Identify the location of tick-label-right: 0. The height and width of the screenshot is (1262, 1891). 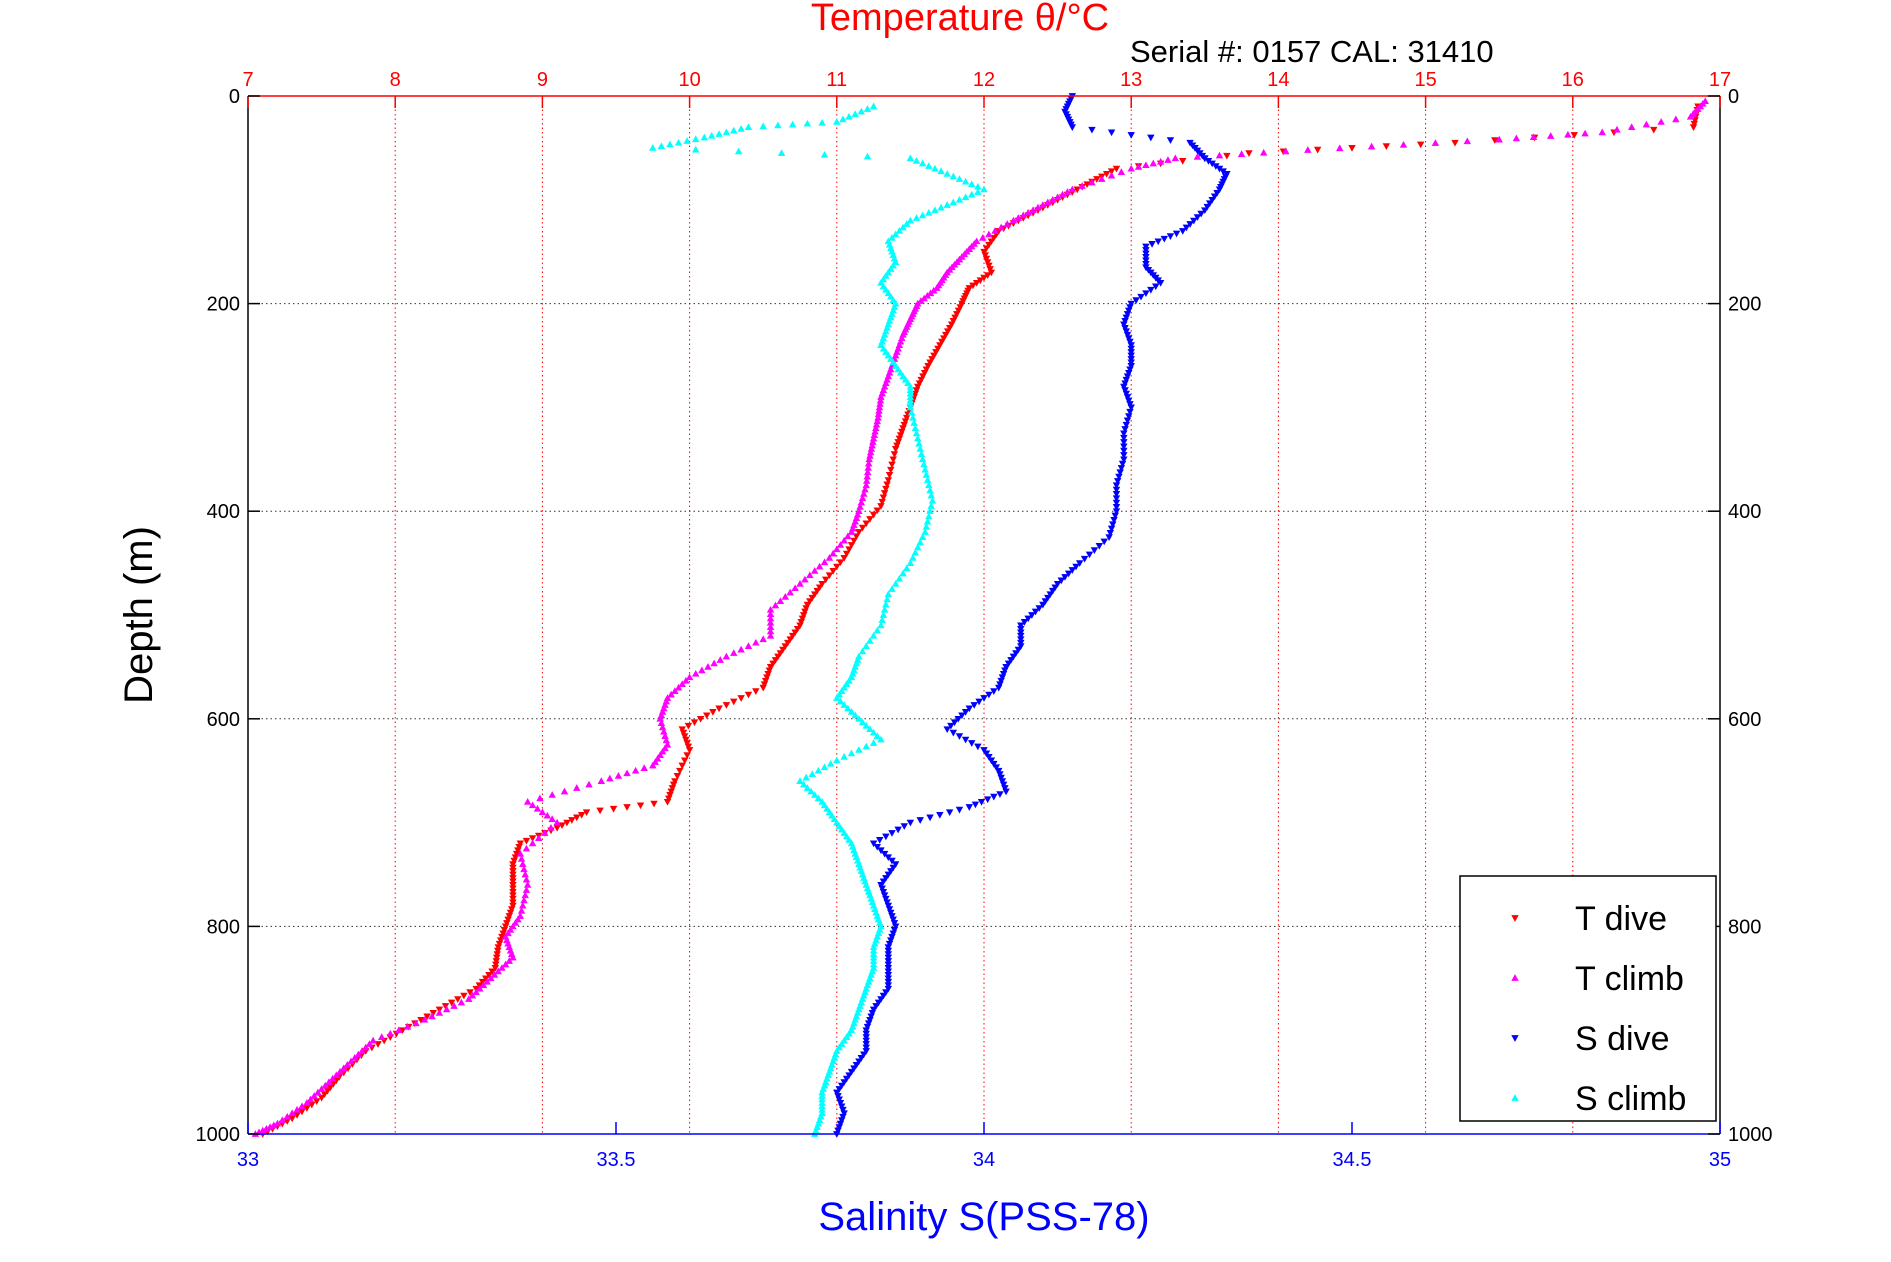
(1733, 97).